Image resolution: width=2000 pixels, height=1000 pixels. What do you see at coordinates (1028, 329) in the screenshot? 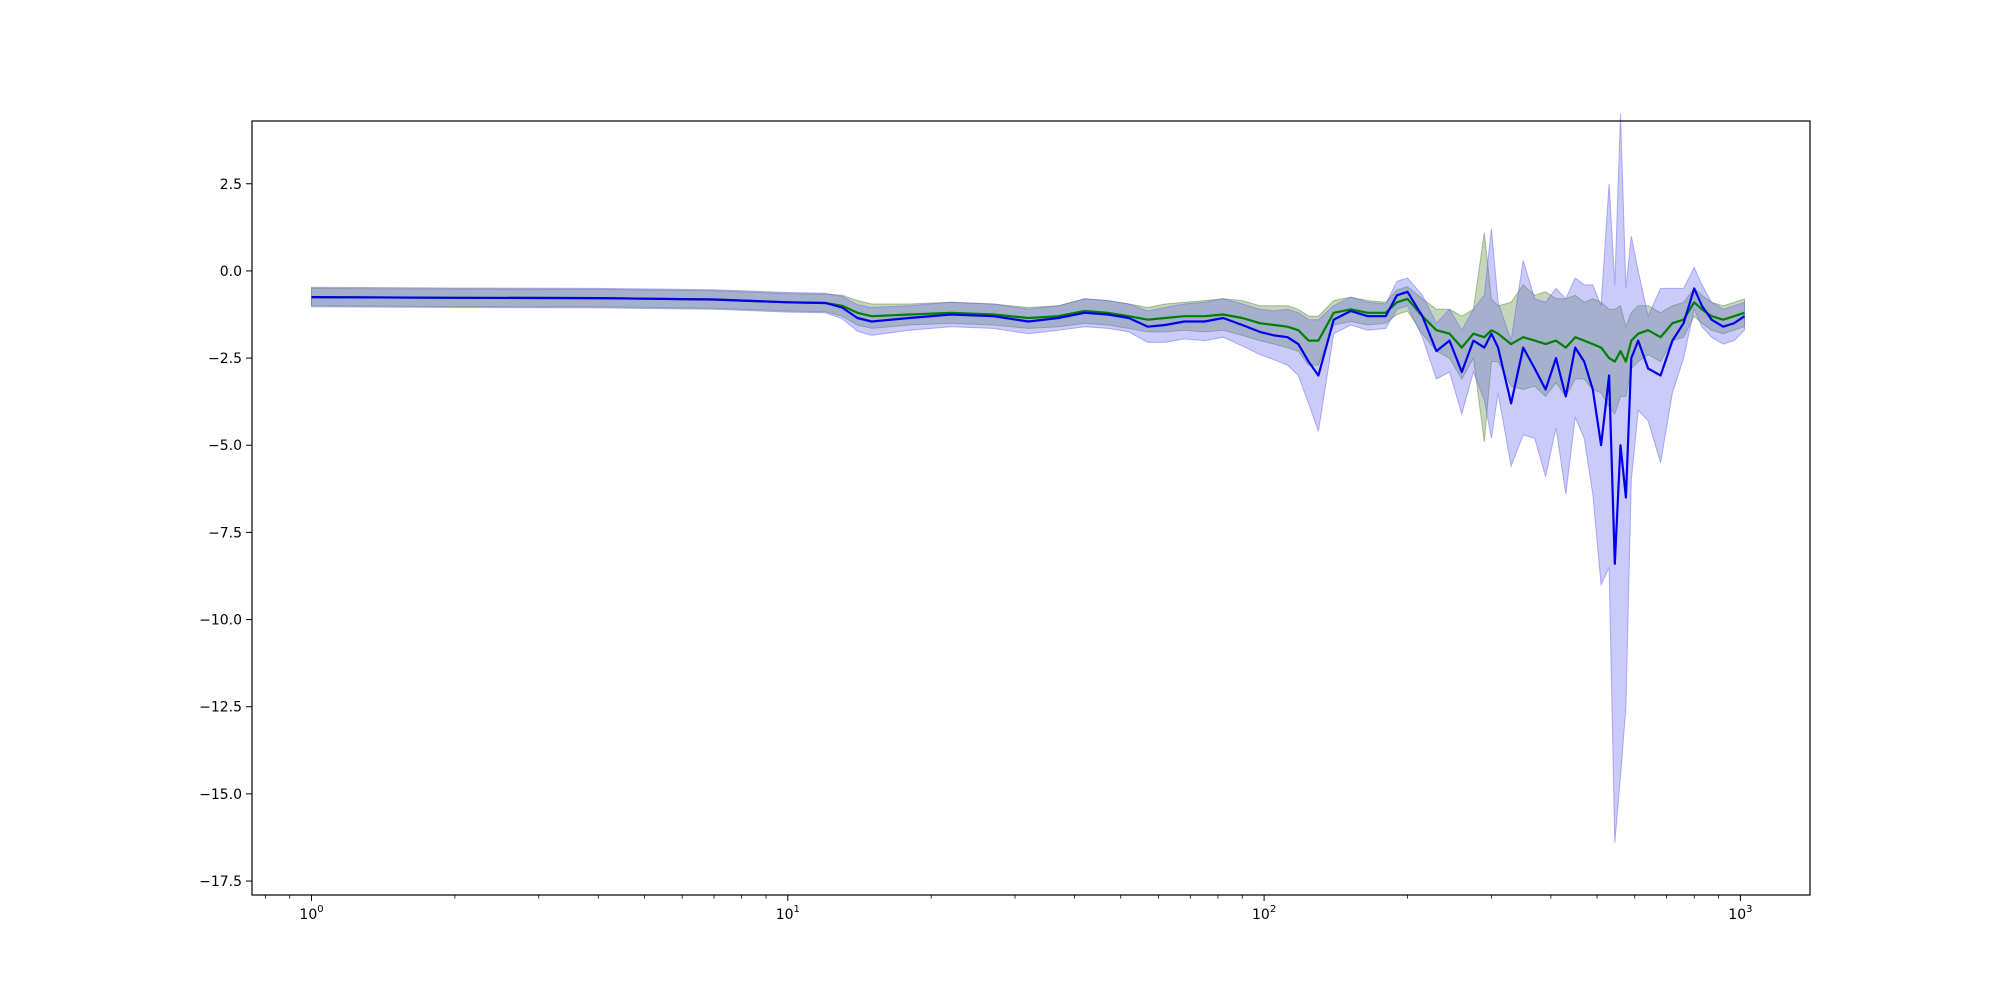
I see `series-0-line` at bounding box center [1028, 329].